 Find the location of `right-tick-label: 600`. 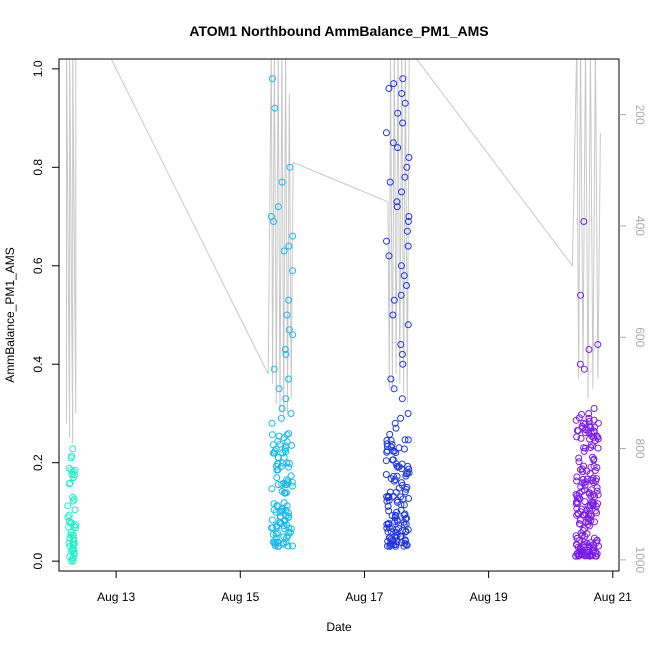

right-tick-label: 600 is located at coordinates (640, 337).